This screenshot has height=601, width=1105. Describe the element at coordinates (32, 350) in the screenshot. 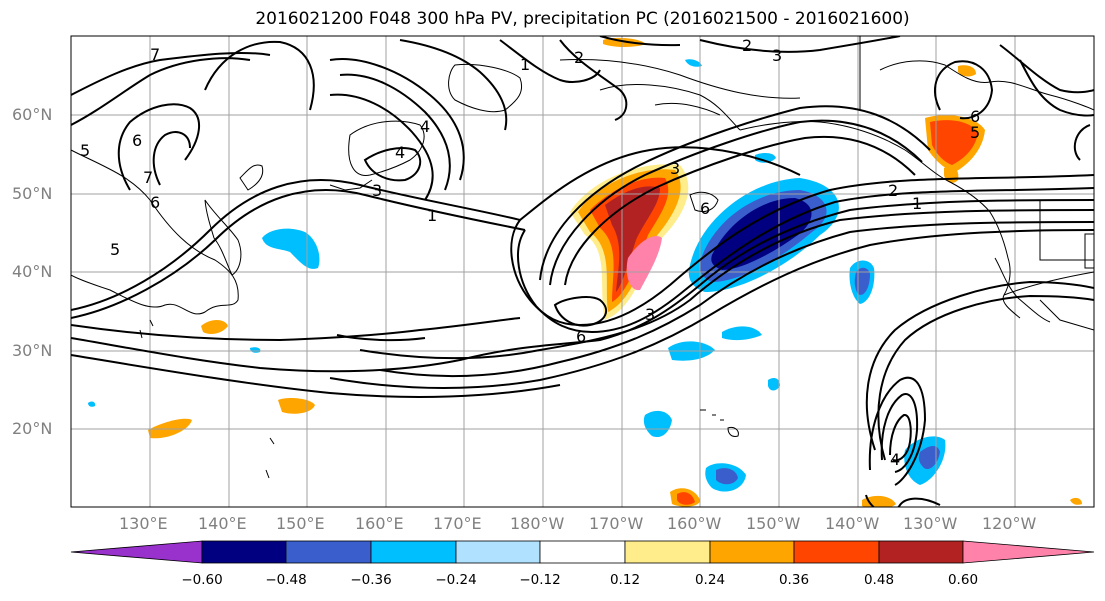

I see `lat-label-30n: 30°N` at that location.